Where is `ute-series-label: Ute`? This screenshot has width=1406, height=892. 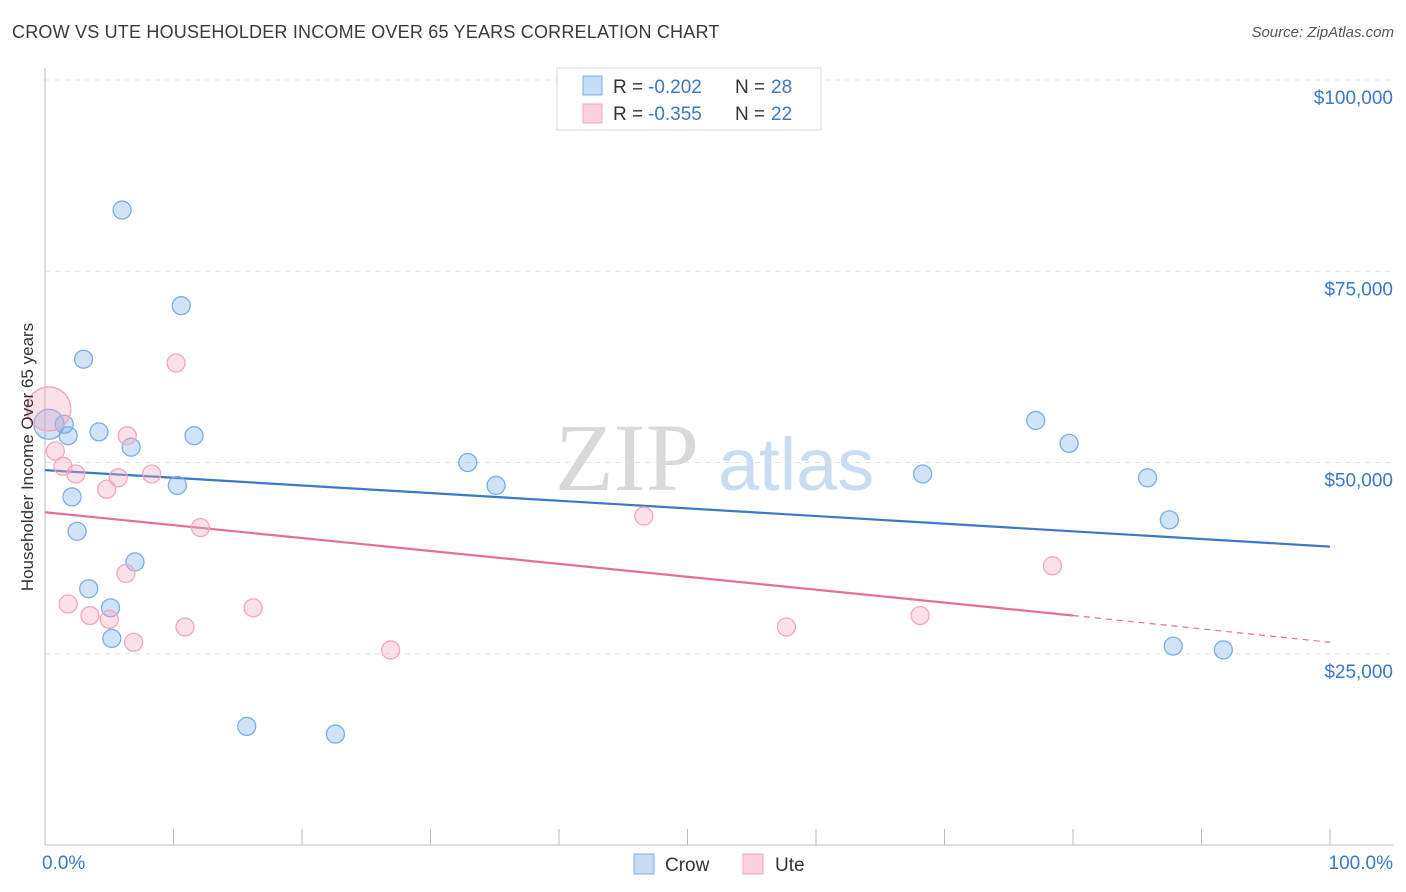 ute-series-label: Ute is located at coordinates (790, 865).